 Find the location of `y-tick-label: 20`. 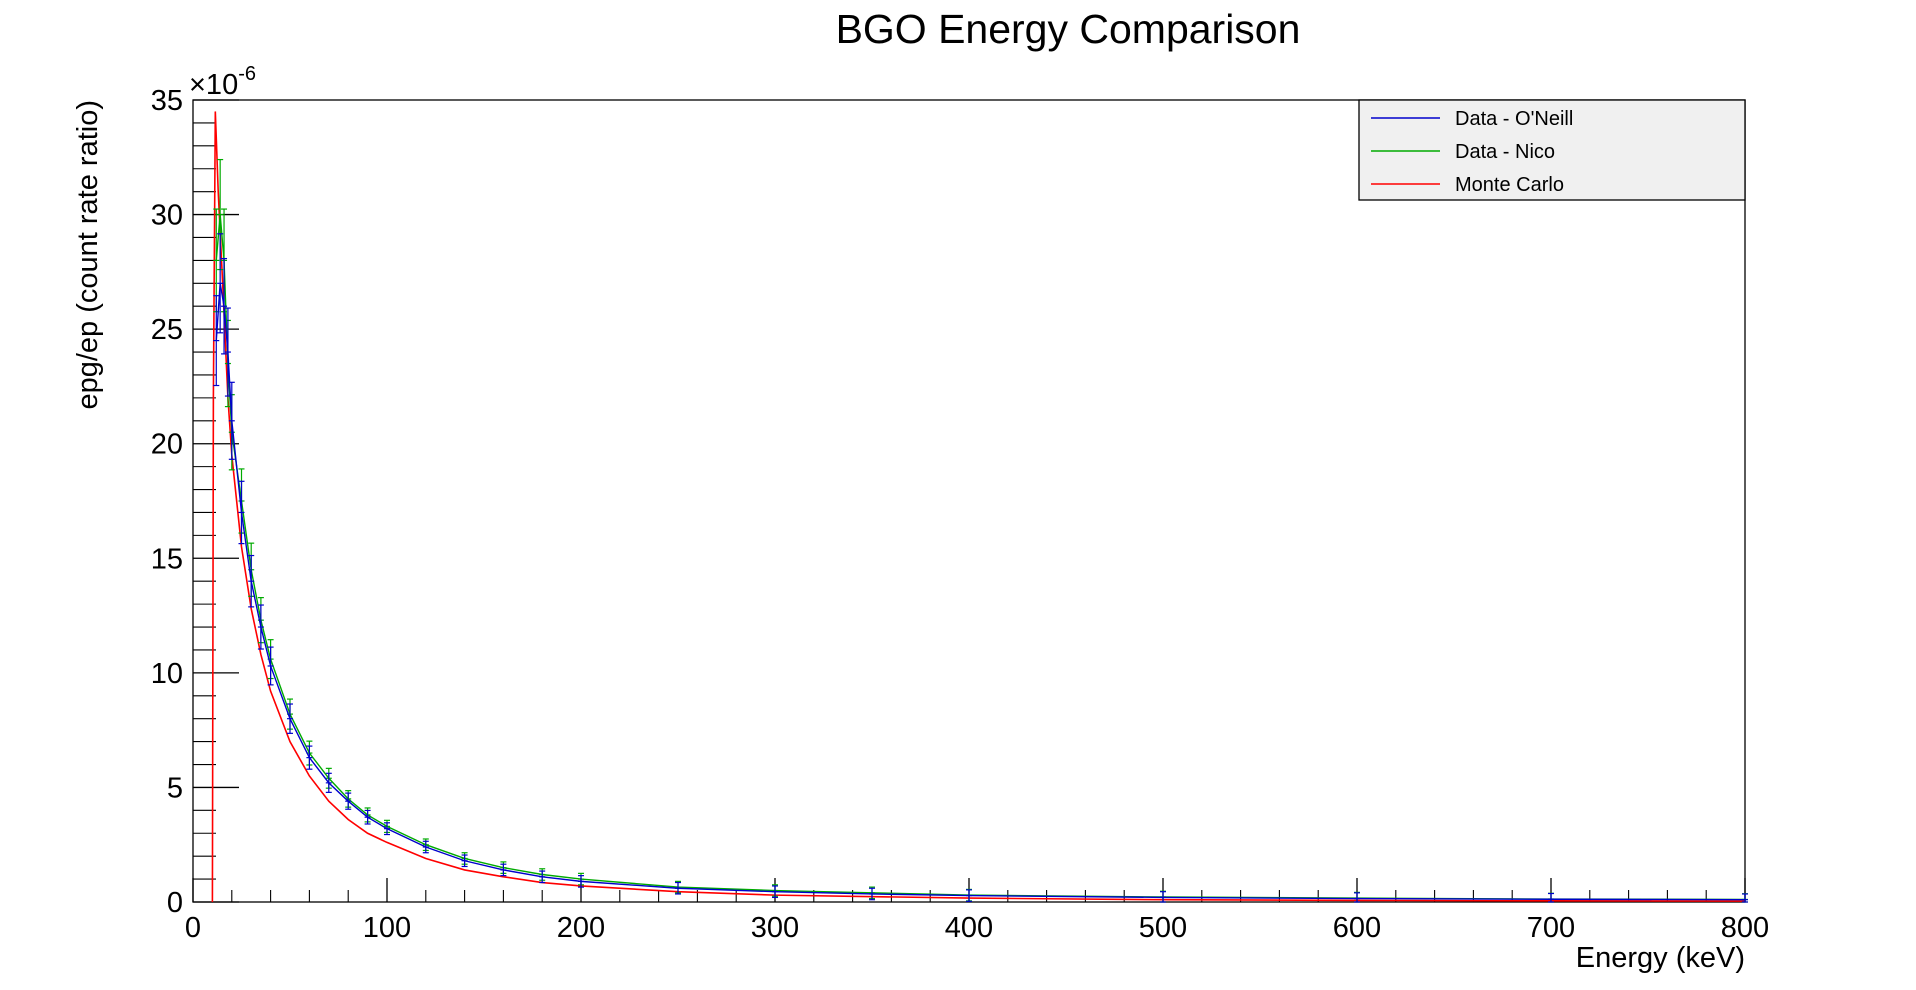

y-tick-label: 20 is located at coordinates (167, 445).